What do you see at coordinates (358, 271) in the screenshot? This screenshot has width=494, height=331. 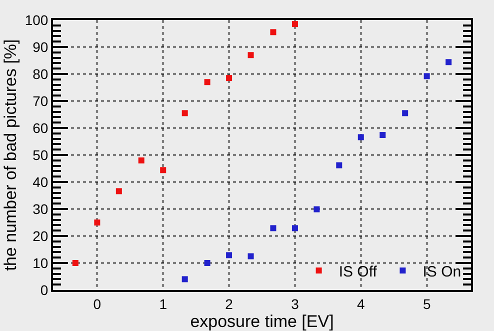 I see `legend-label: IS Off` at bounding box center [358, 271].